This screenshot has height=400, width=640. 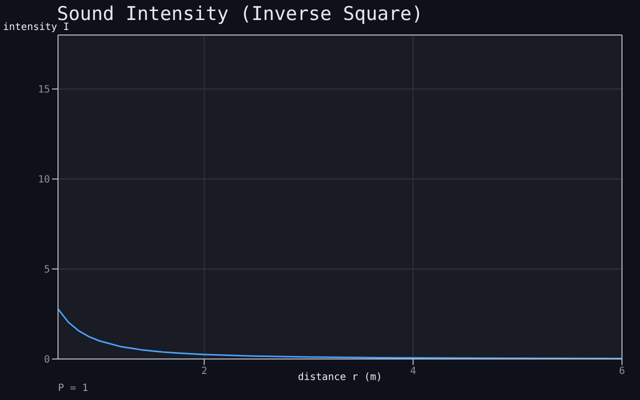 I want to click on x-tick-label: 2, so click(x=204, y=372).